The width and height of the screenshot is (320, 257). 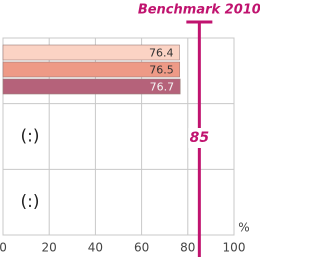 What do you see at coordinates (141, 248) in the screenshot?
I see `x-tick-label: 60` at bounding box center [141, 248].